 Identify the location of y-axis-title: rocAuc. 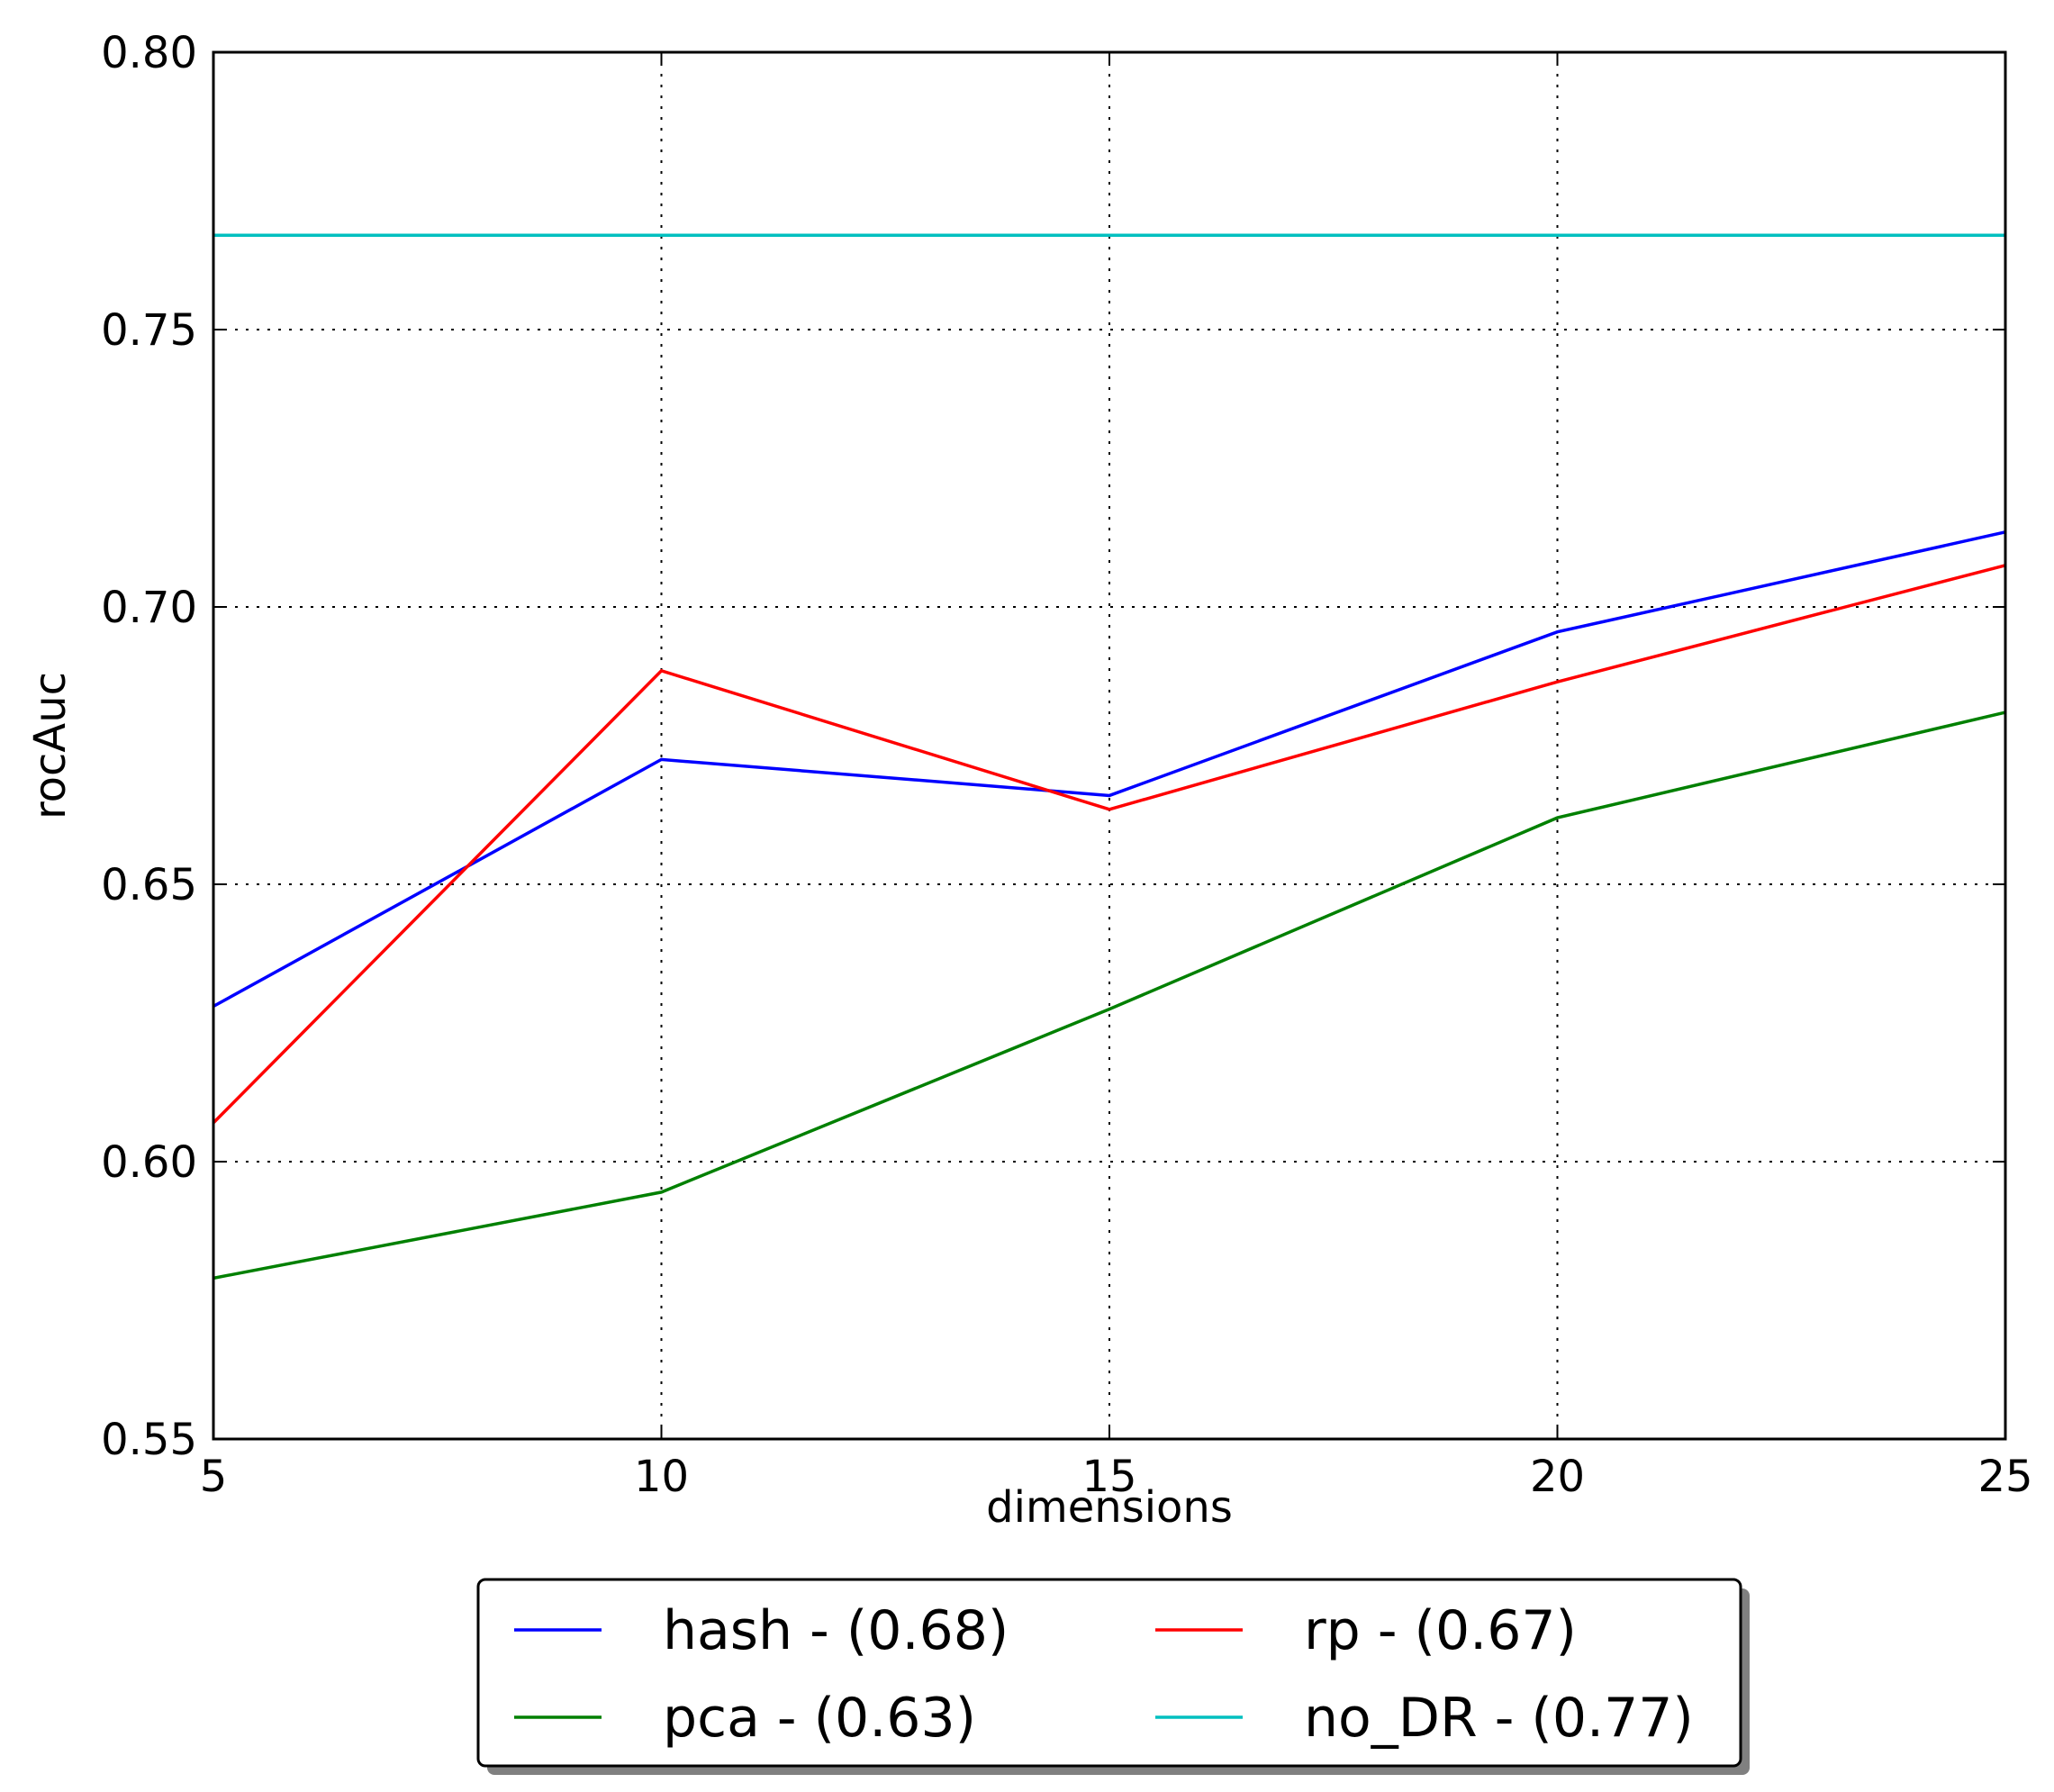
(50, 745).